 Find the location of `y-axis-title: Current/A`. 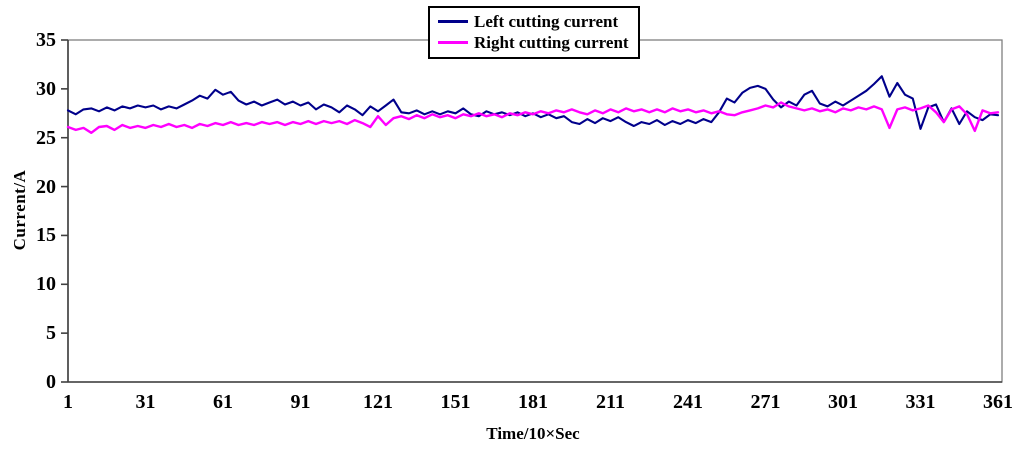

y-axis-title: Current/A is located at coordinates (19, 210).